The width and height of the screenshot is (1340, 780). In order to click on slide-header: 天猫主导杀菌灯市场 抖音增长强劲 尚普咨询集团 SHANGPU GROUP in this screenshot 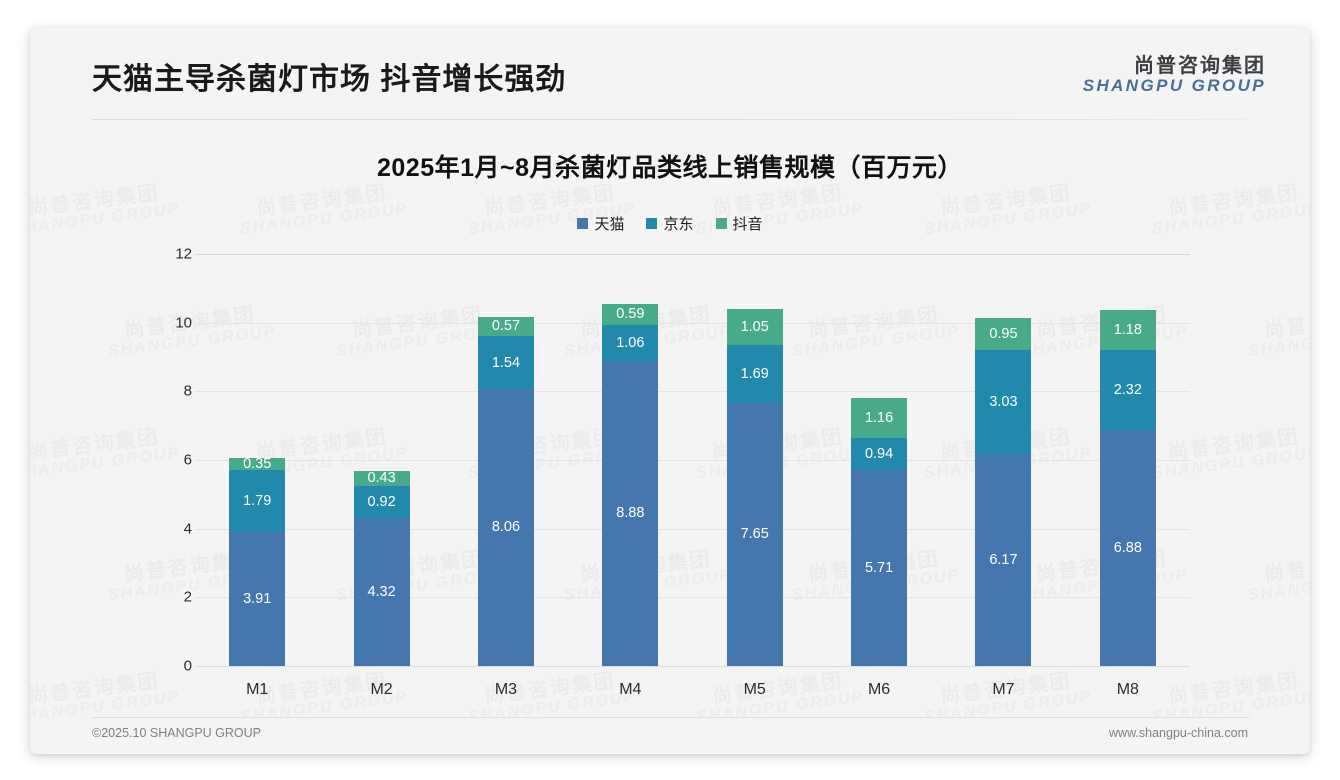, I will do `click(670, 74)`.